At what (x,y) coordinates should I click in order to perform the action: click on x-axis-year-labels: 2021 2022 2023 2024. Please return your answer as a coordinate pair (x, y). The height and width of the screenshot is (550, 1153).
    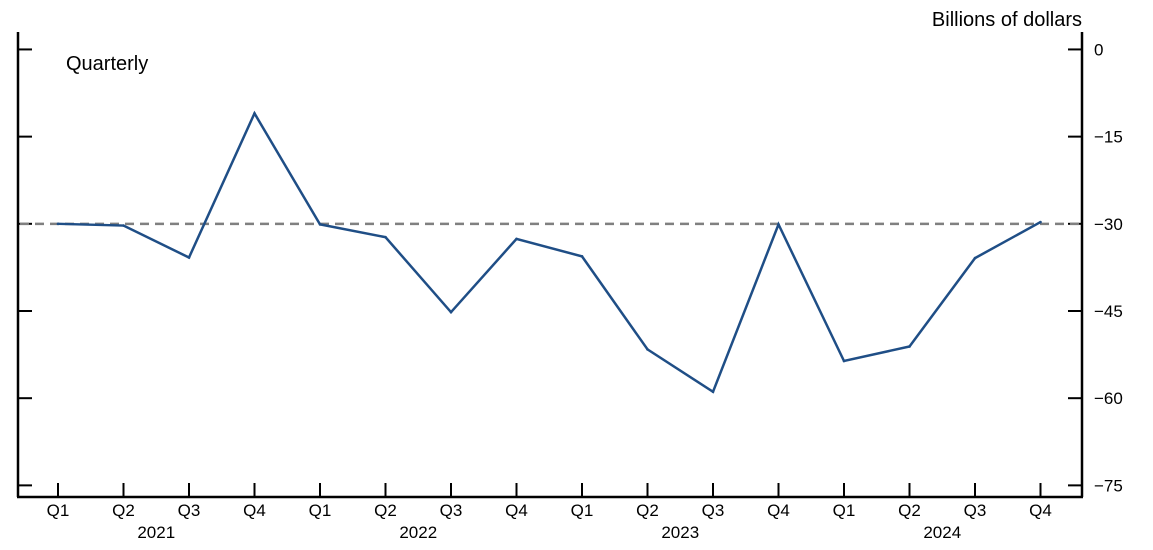
    Looking at the image, I should click on (549, 532).